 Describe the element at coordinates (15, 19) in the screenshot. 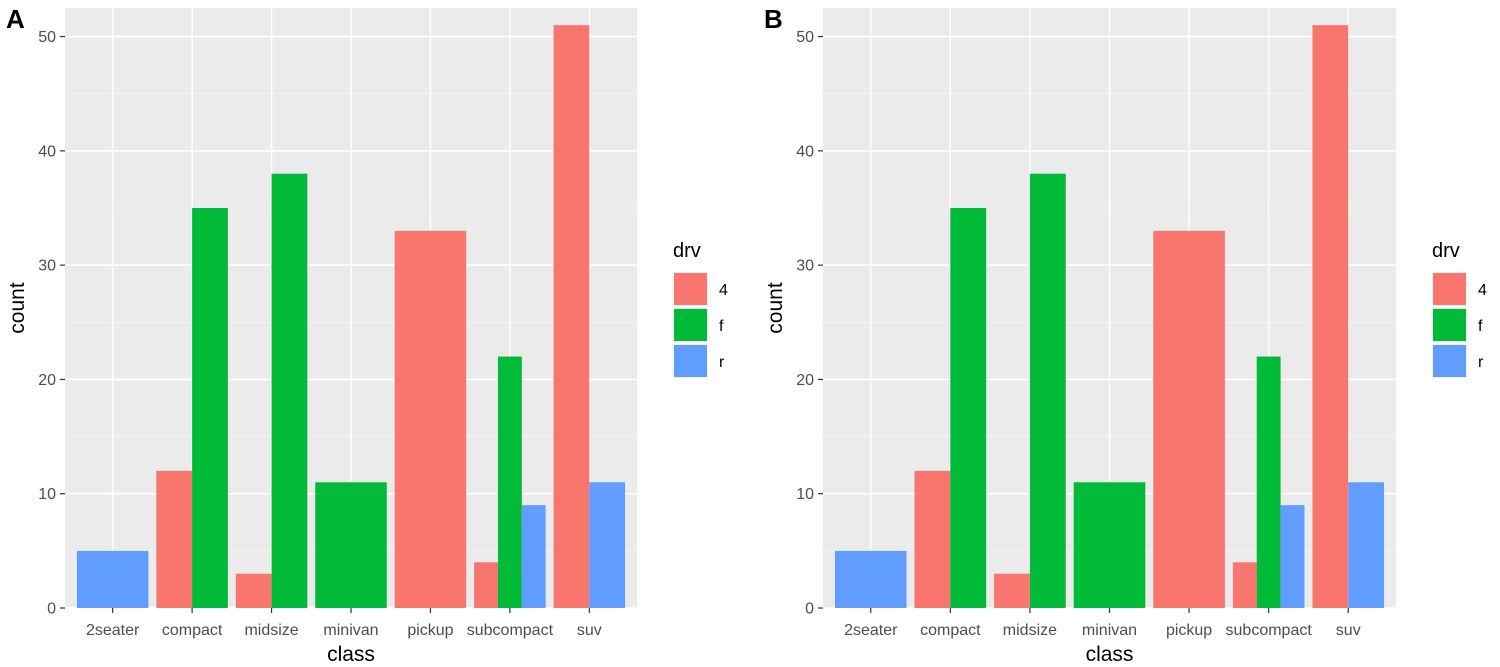

I see `panel-tag: A` at that location.